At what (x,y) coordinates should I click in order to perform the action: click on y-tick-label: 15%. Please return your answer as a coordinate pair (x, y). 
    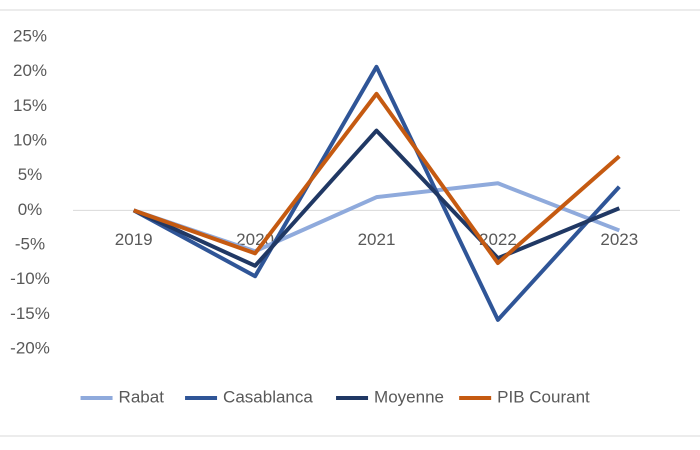
    Looking at the image, I should click on (30, 105).